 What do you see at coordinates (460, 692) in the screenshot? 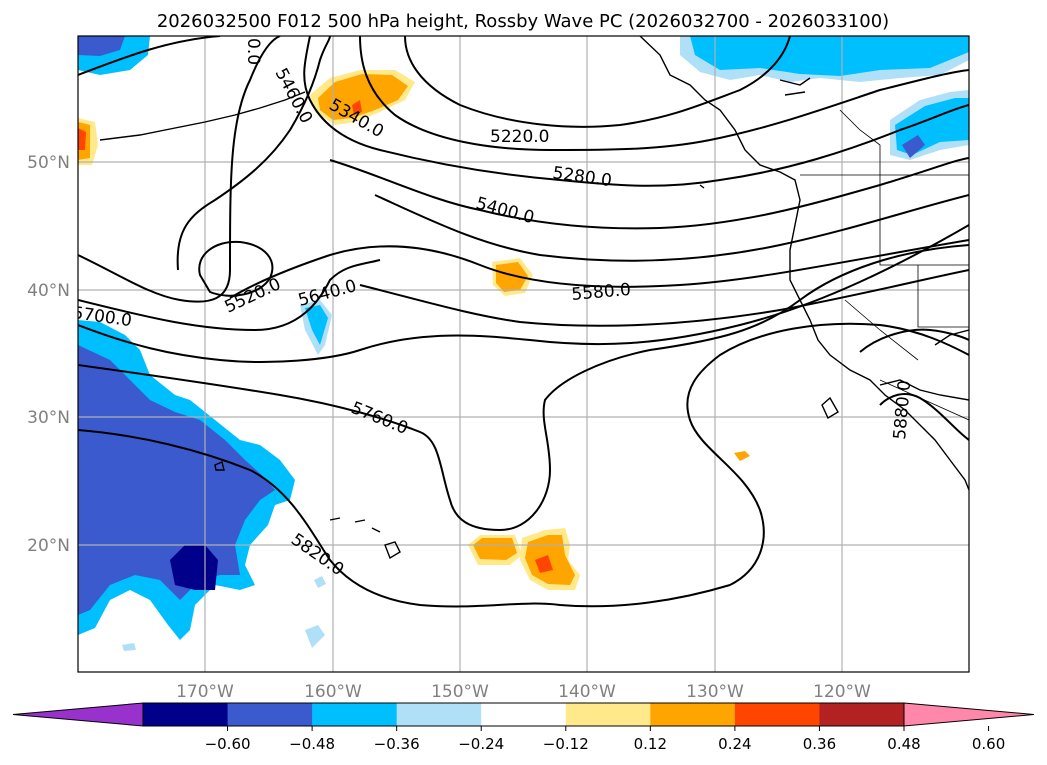
I see `lon-label: 150°W` at bounding box center [460, 692].